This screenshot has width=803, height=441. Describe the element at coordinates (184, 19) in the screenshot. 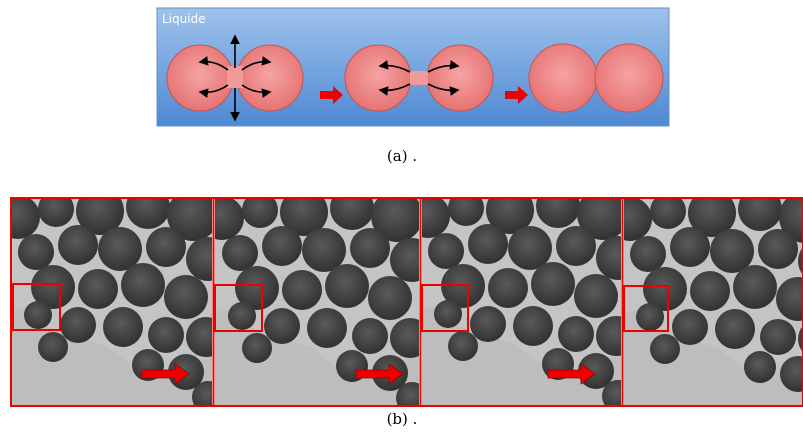

I see `inset-label: Liquide` at that location.